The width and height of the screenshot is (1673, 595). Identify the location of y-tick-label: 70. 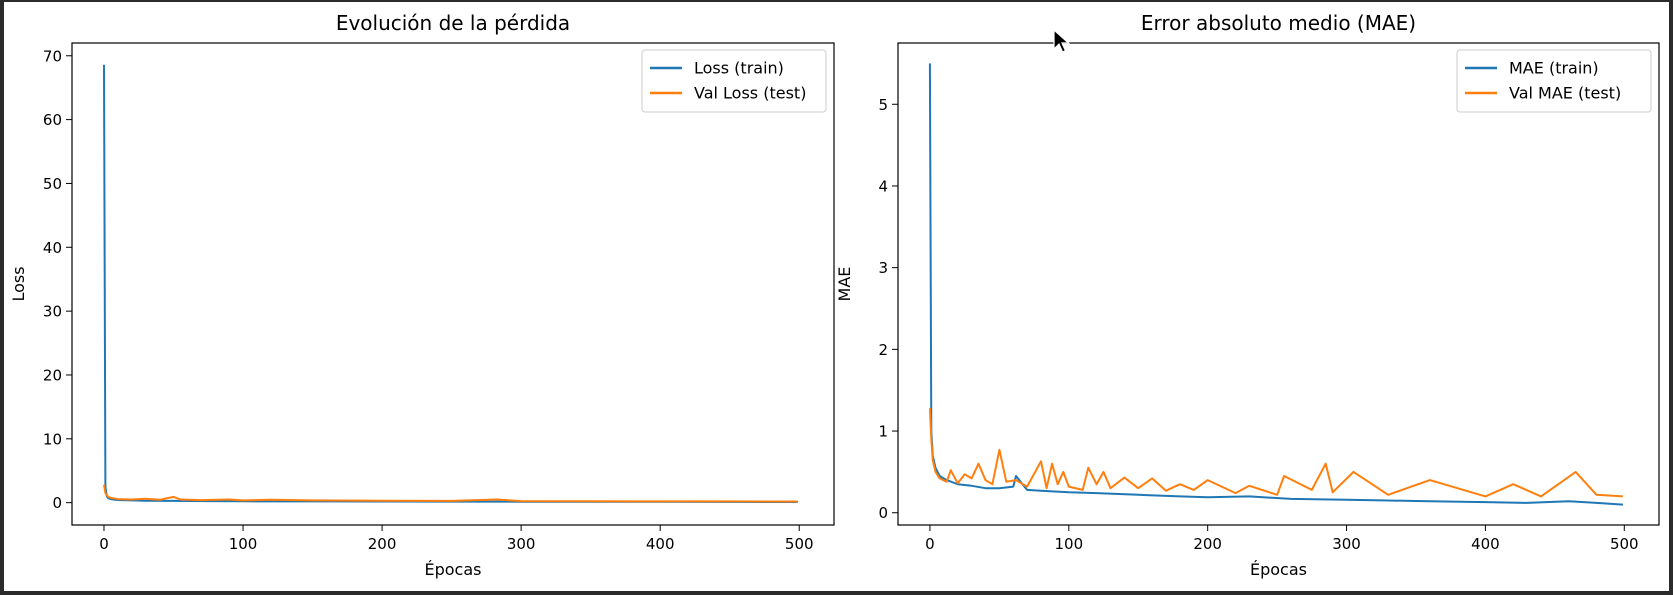
(52, 56).